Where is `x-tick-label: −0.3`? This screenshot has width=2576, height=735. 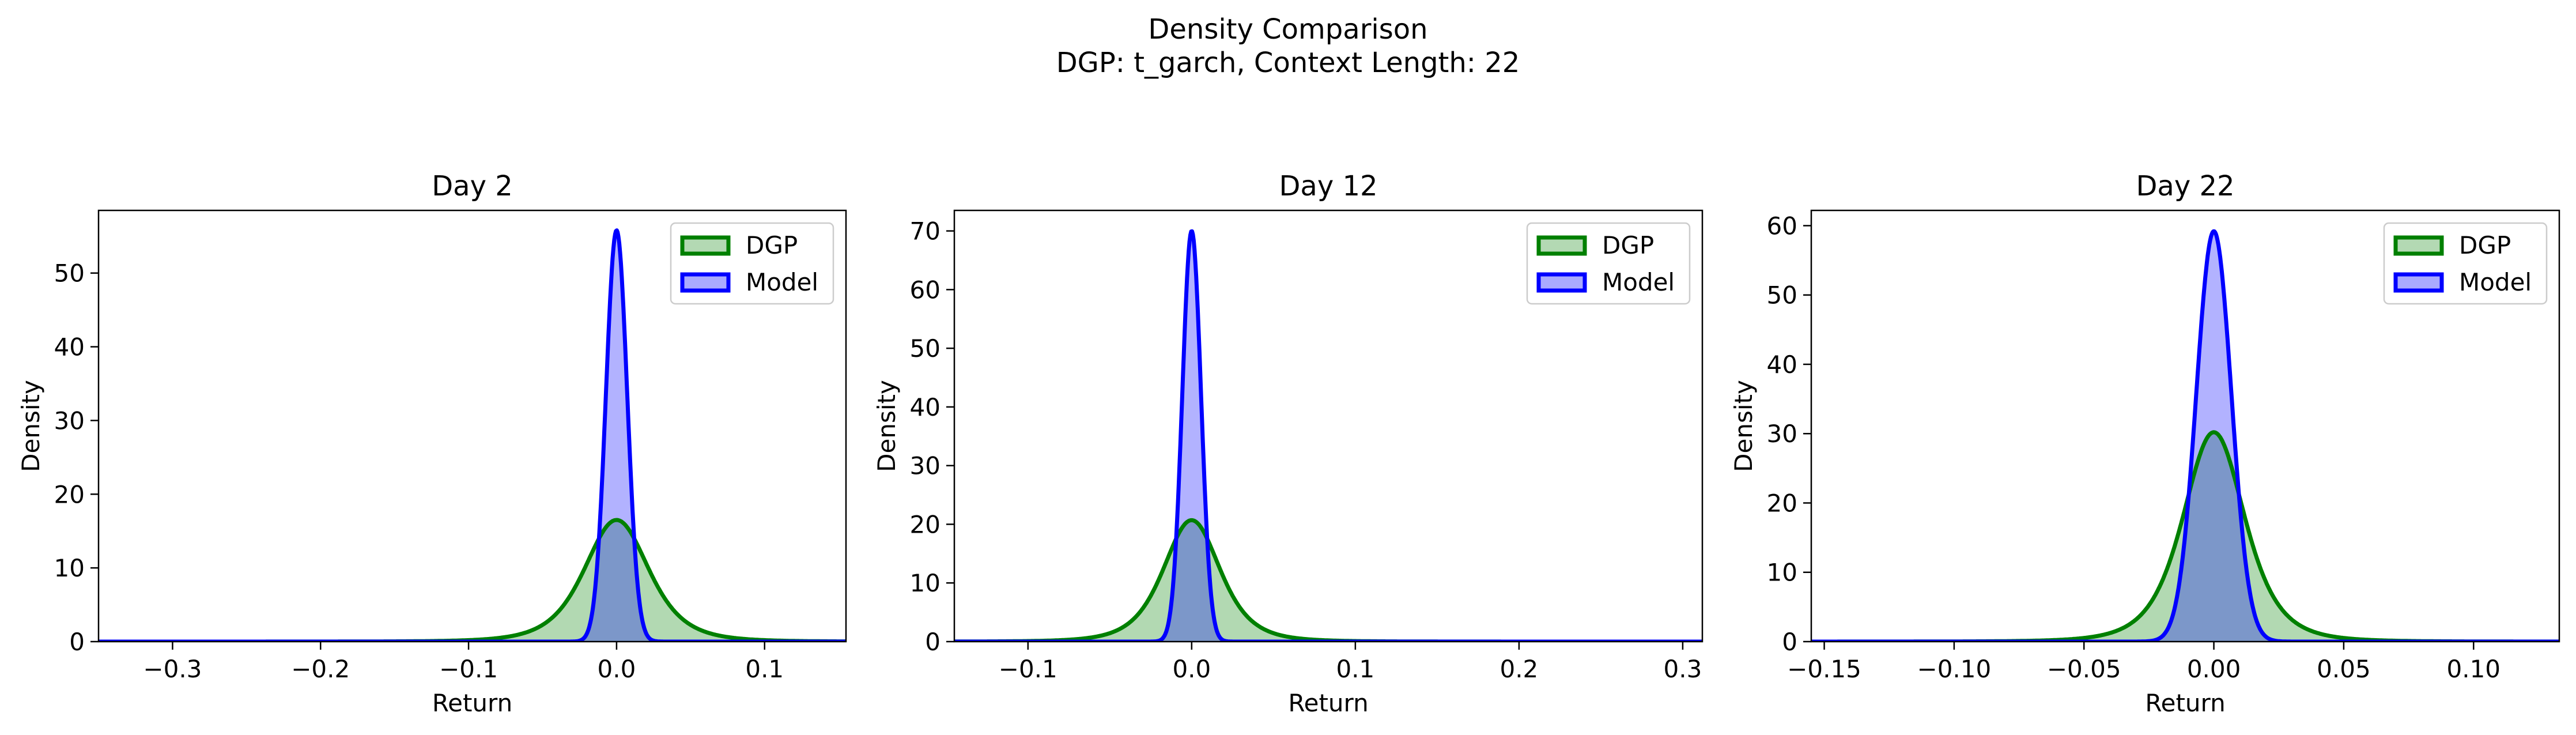
x-tick-label: −0.3 is located at coordinates (172, 669).